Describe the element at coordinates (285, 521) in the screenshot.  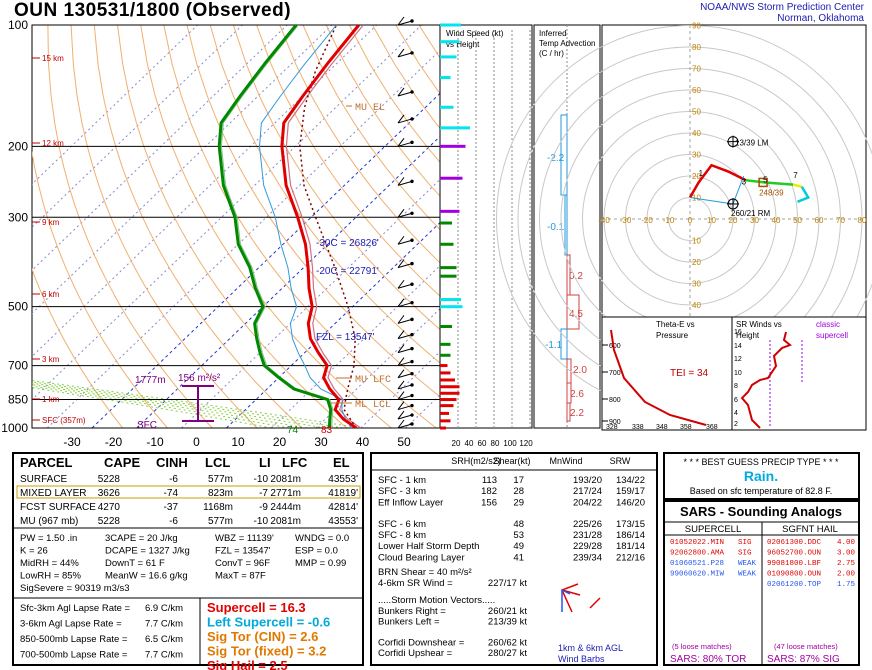
I see `parcel-cell: 2081m` at that location.